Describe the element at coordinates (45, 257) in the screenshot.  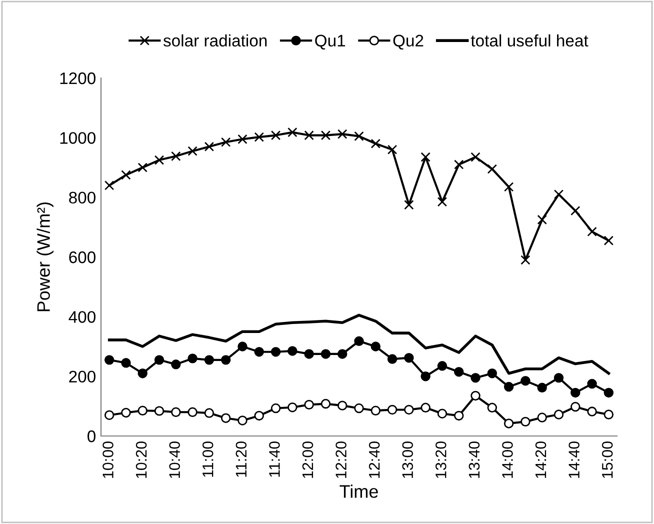
I see `y-axis-title: Power (W/m²)` at that location.